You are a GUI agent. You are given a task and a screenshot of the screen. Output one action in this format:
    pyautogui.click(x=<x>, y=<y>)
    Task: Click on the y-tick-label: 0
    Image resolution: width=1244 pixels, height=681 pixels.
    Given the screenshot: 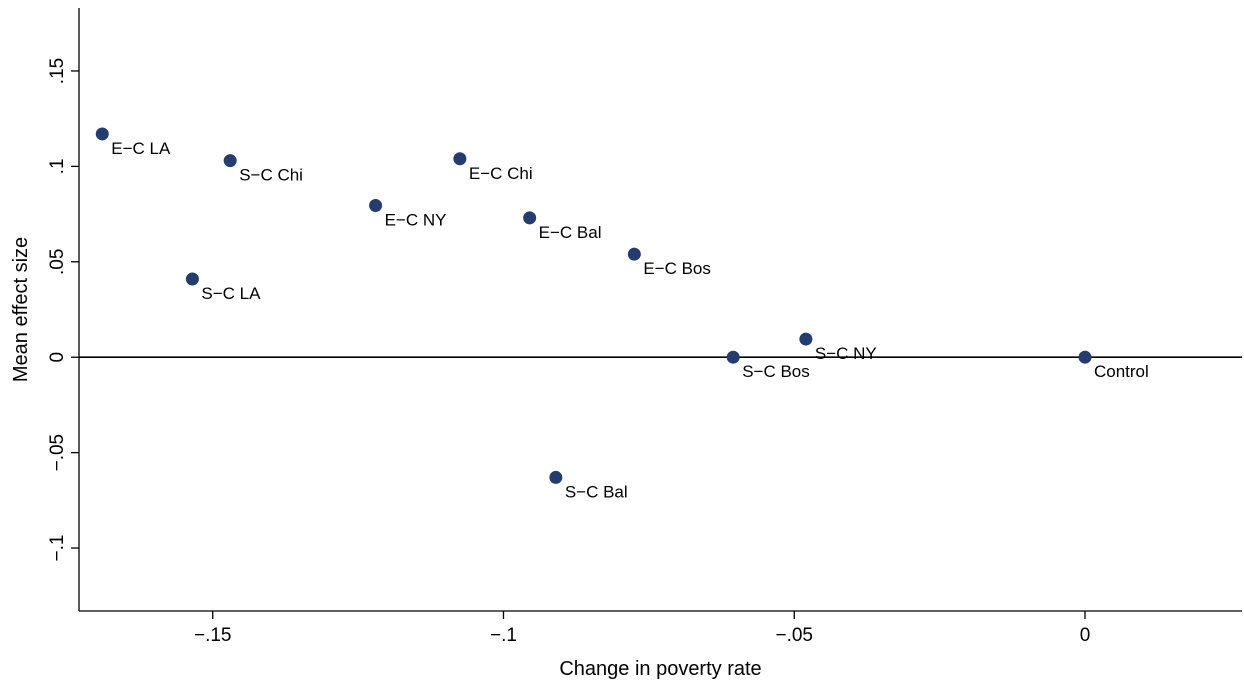 What is the action you would take?
    pyautogui.click(x=57, y=357)
    